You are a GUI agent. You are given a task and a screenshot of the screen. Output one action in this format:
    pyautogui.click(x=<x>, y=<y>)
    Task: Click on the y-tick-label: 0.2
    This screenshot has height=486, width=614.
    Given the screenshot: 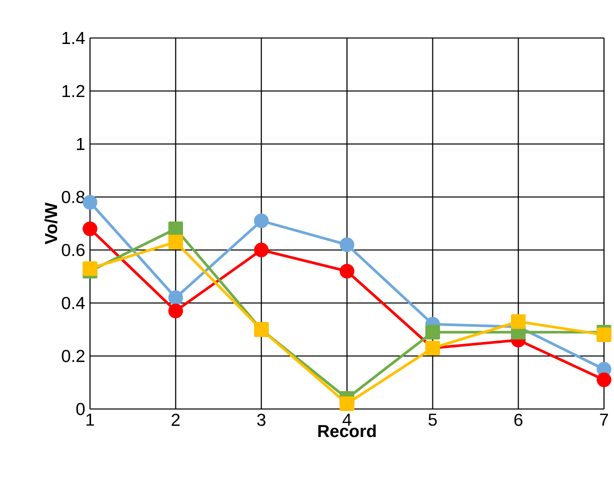 What is the action you would take?
    pyautogui.click(x=73, y=356)
    